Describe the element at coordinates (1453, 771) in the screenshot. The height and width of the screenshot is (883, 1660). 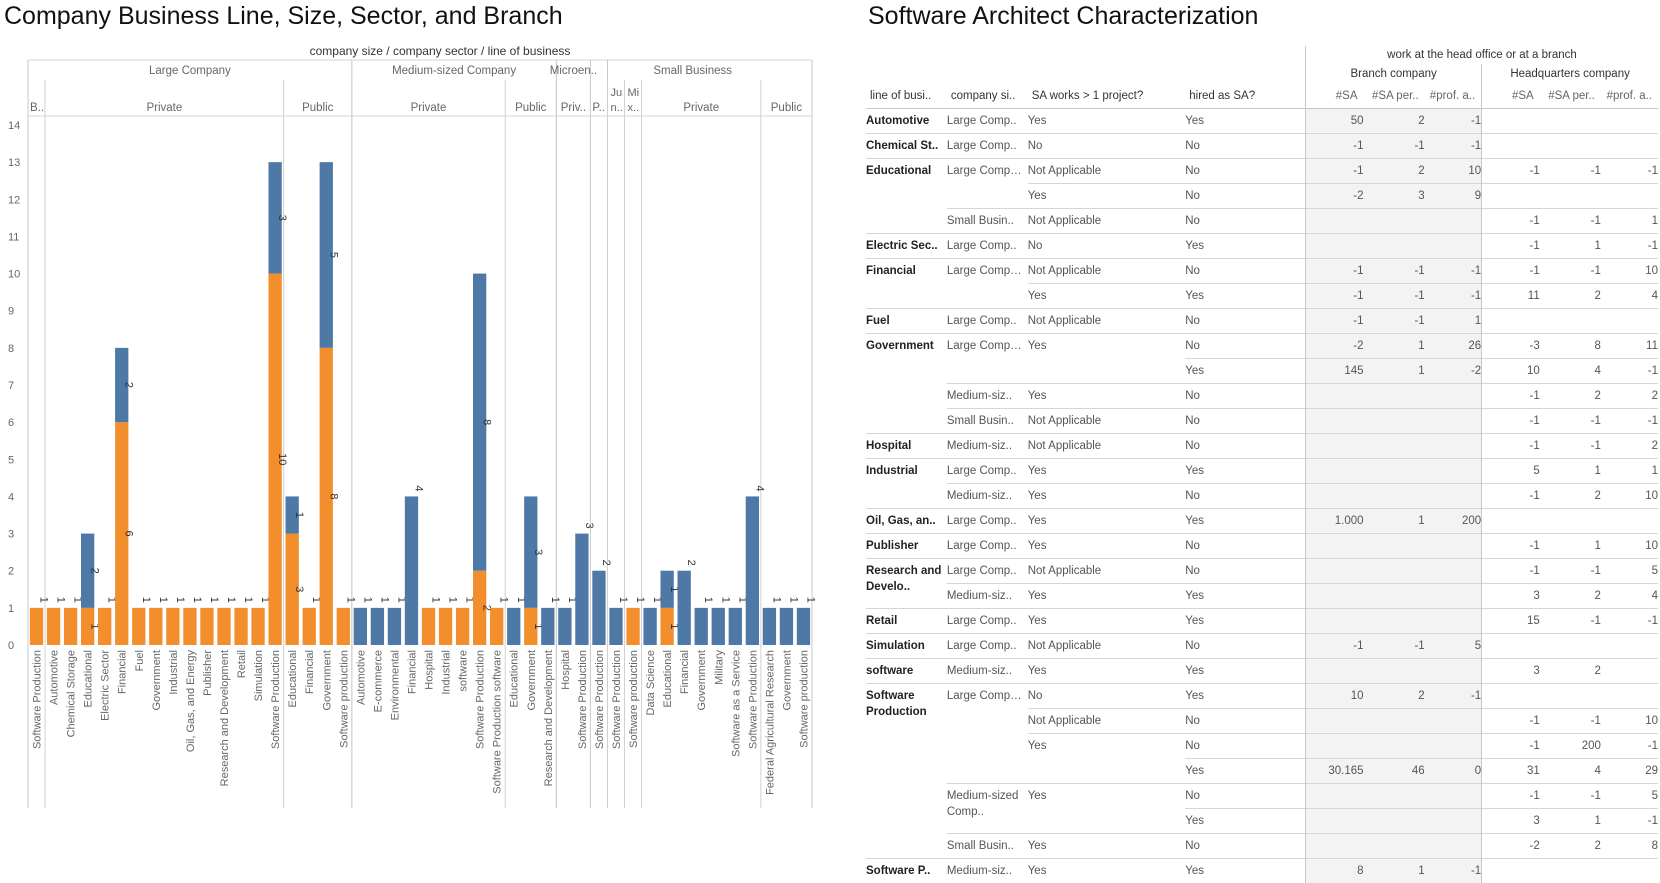
I see `cell-branch-value: 0` at that location.